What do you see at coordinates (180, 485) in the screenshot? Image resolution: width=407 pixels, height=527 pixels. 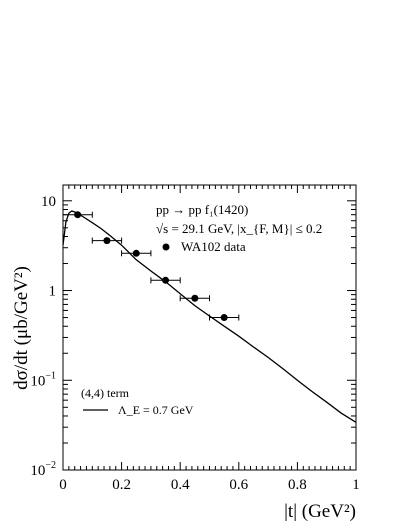 I see `x-tick-label: 0.4` at bounding box center [180, 485].